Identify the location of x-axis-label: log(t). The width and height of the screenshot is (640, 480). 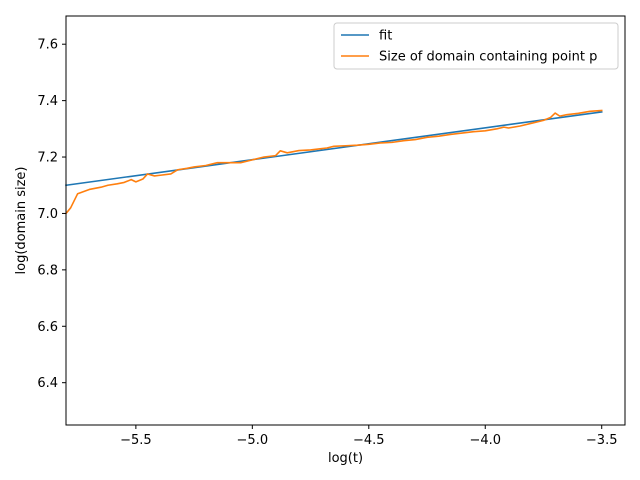
(345, 458).